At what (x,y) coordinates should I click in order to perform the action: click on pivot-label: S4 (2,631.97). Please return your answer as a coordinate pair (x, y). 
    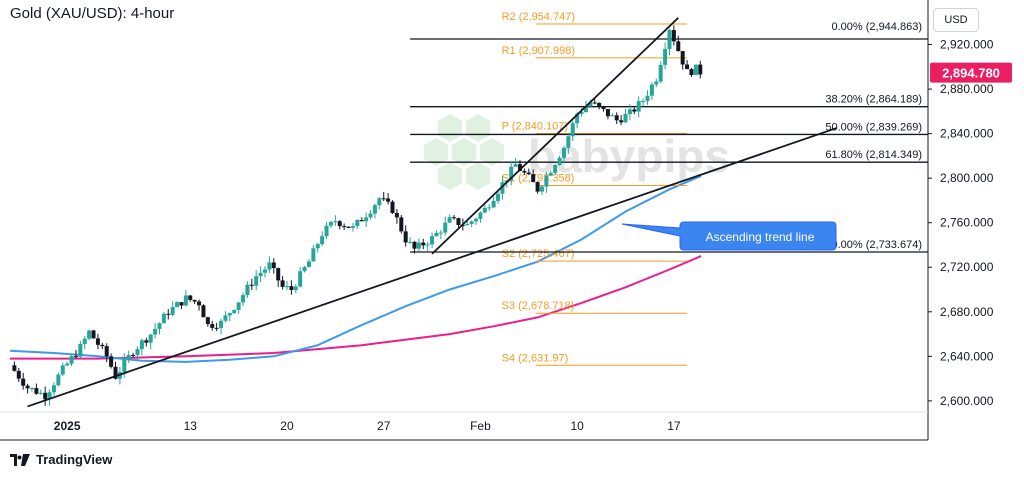
    Looking at the image, I should click on (535, 358).